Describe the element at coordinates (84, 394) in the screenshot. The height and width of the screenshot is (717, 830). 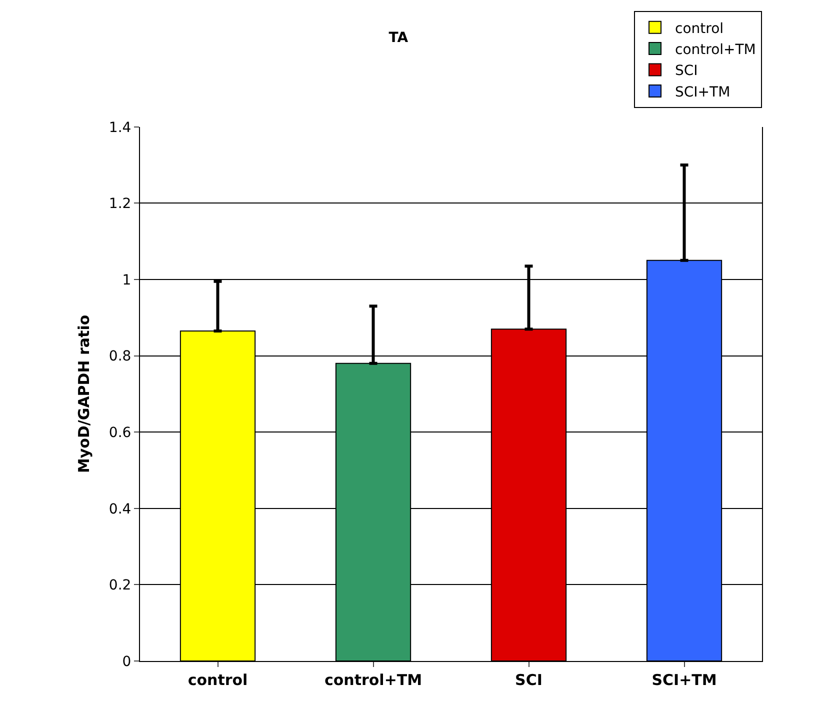
I see `y-axis-title: MyoD/GAPDH ratio` at that location.